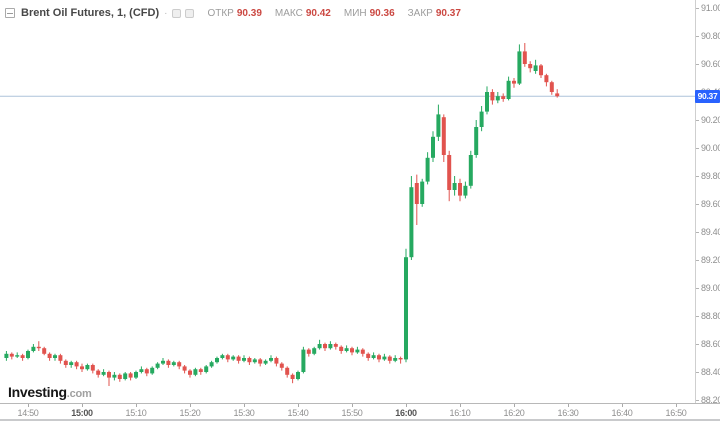 The image size is (720, 421). I want to click on time-tick-label: 16:30, so click(568, 413).